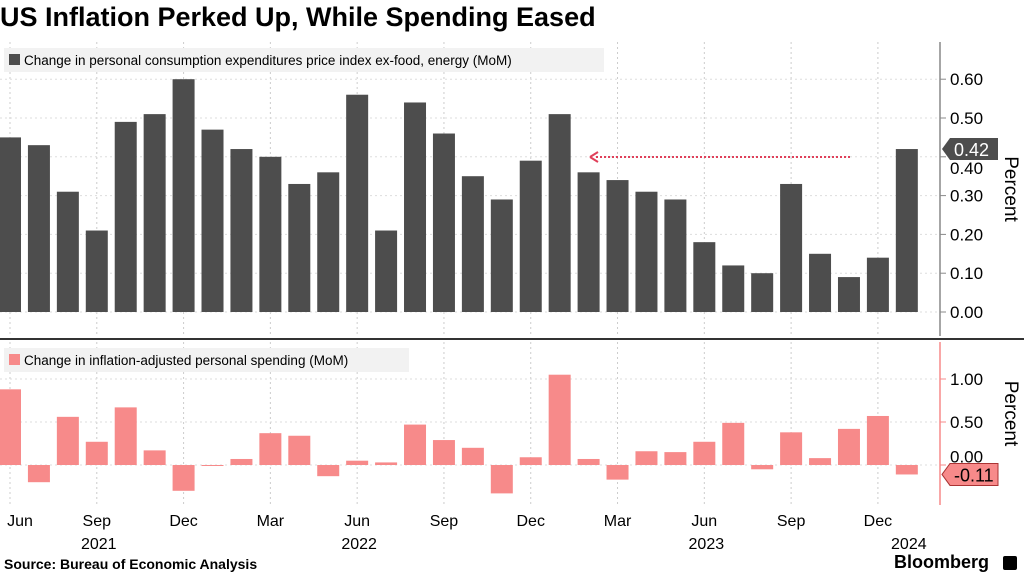  I want to click on last-value-label: 0.42, so click(971, 150).